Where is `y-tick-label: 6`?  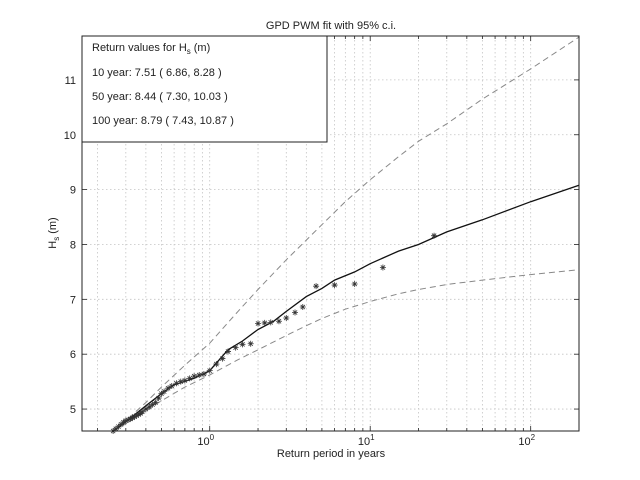
y-tick-label: 6 is located at coordinates (73, 355).